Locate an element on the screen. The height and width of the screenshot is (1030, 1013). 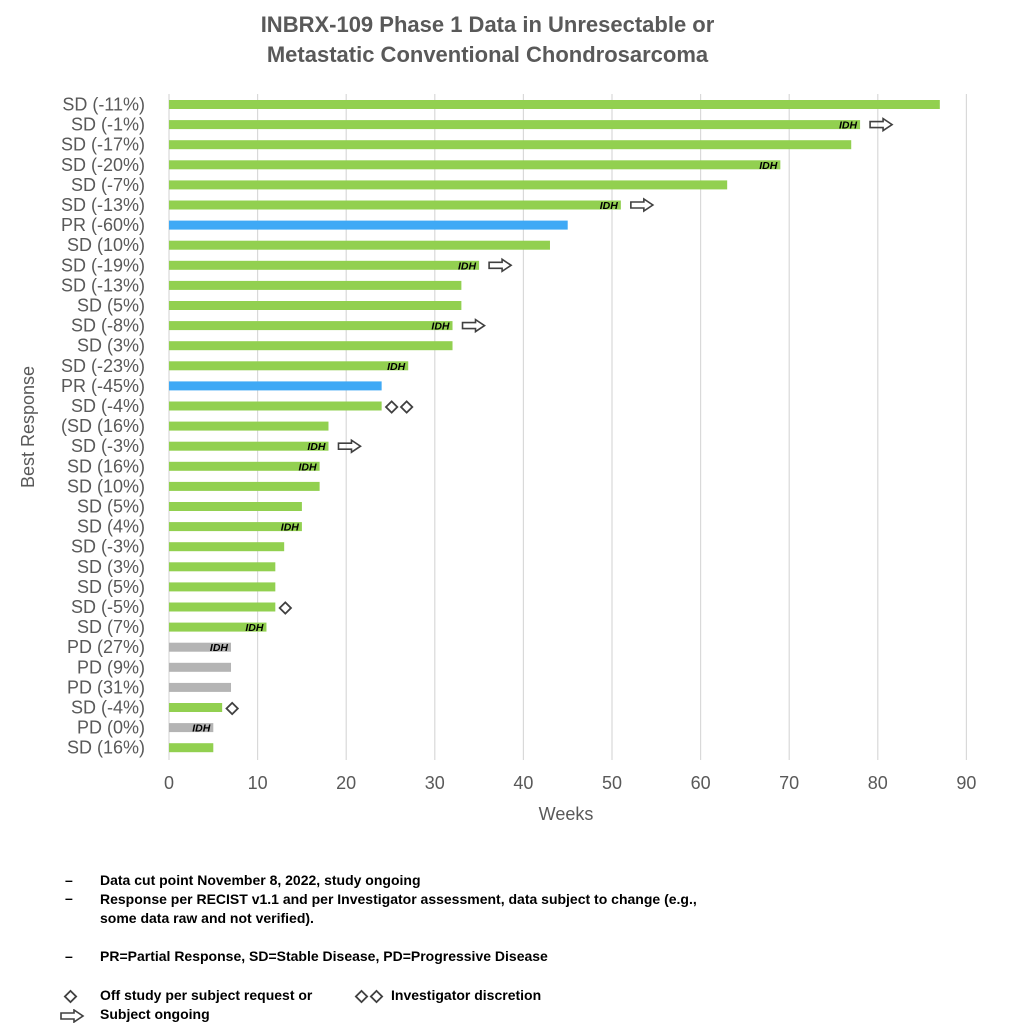
legend-ongoing: Subject ongoing is located at coordinates (210, 1016).